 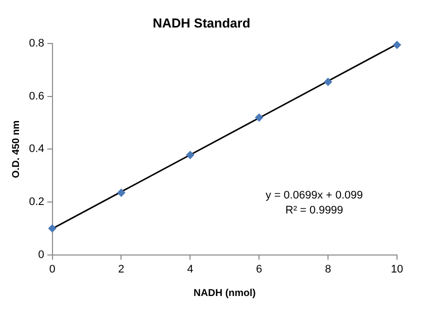 I want to click on chart-title: NADH Standard, so click(x=201, y=22).